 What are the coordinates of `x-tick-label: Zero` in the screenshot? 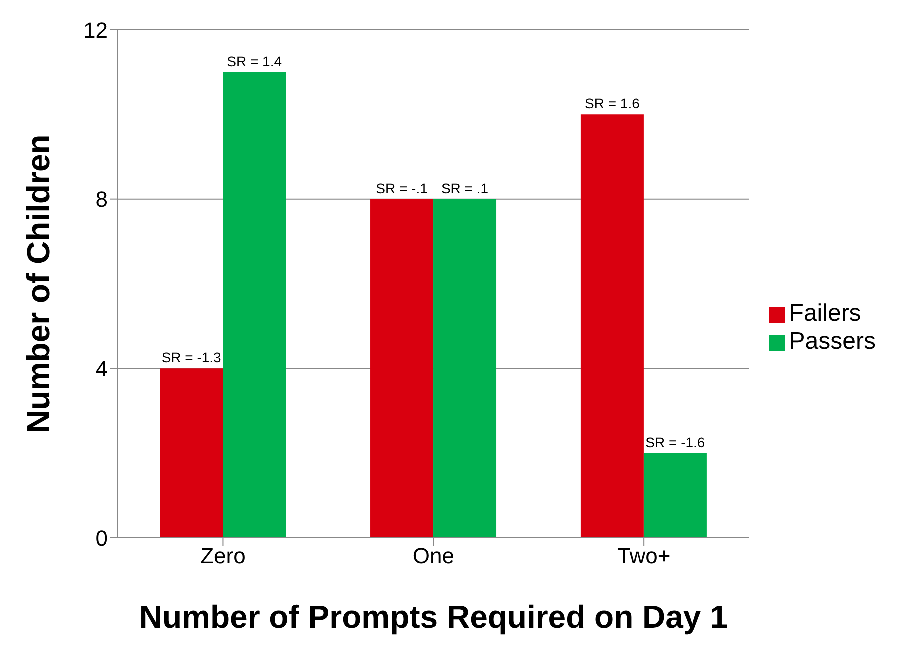 It's located at (223, 556).